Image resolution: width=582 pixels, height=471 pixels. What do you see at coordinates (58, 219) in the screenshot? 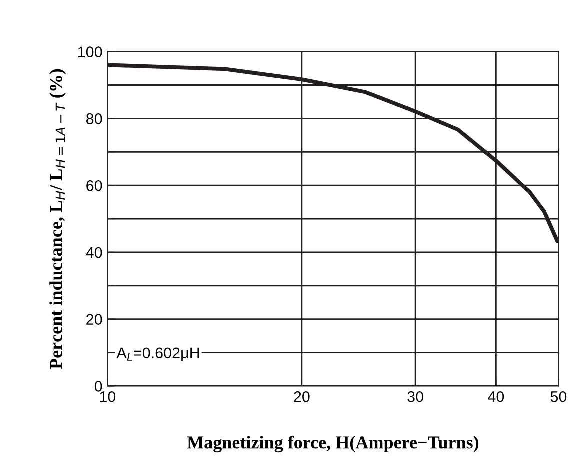
I see `y-axis-title: Percent inductance, L$_{H}$/ L$_{H=1A−T}$ (%)` at bounding box center [58, 219].